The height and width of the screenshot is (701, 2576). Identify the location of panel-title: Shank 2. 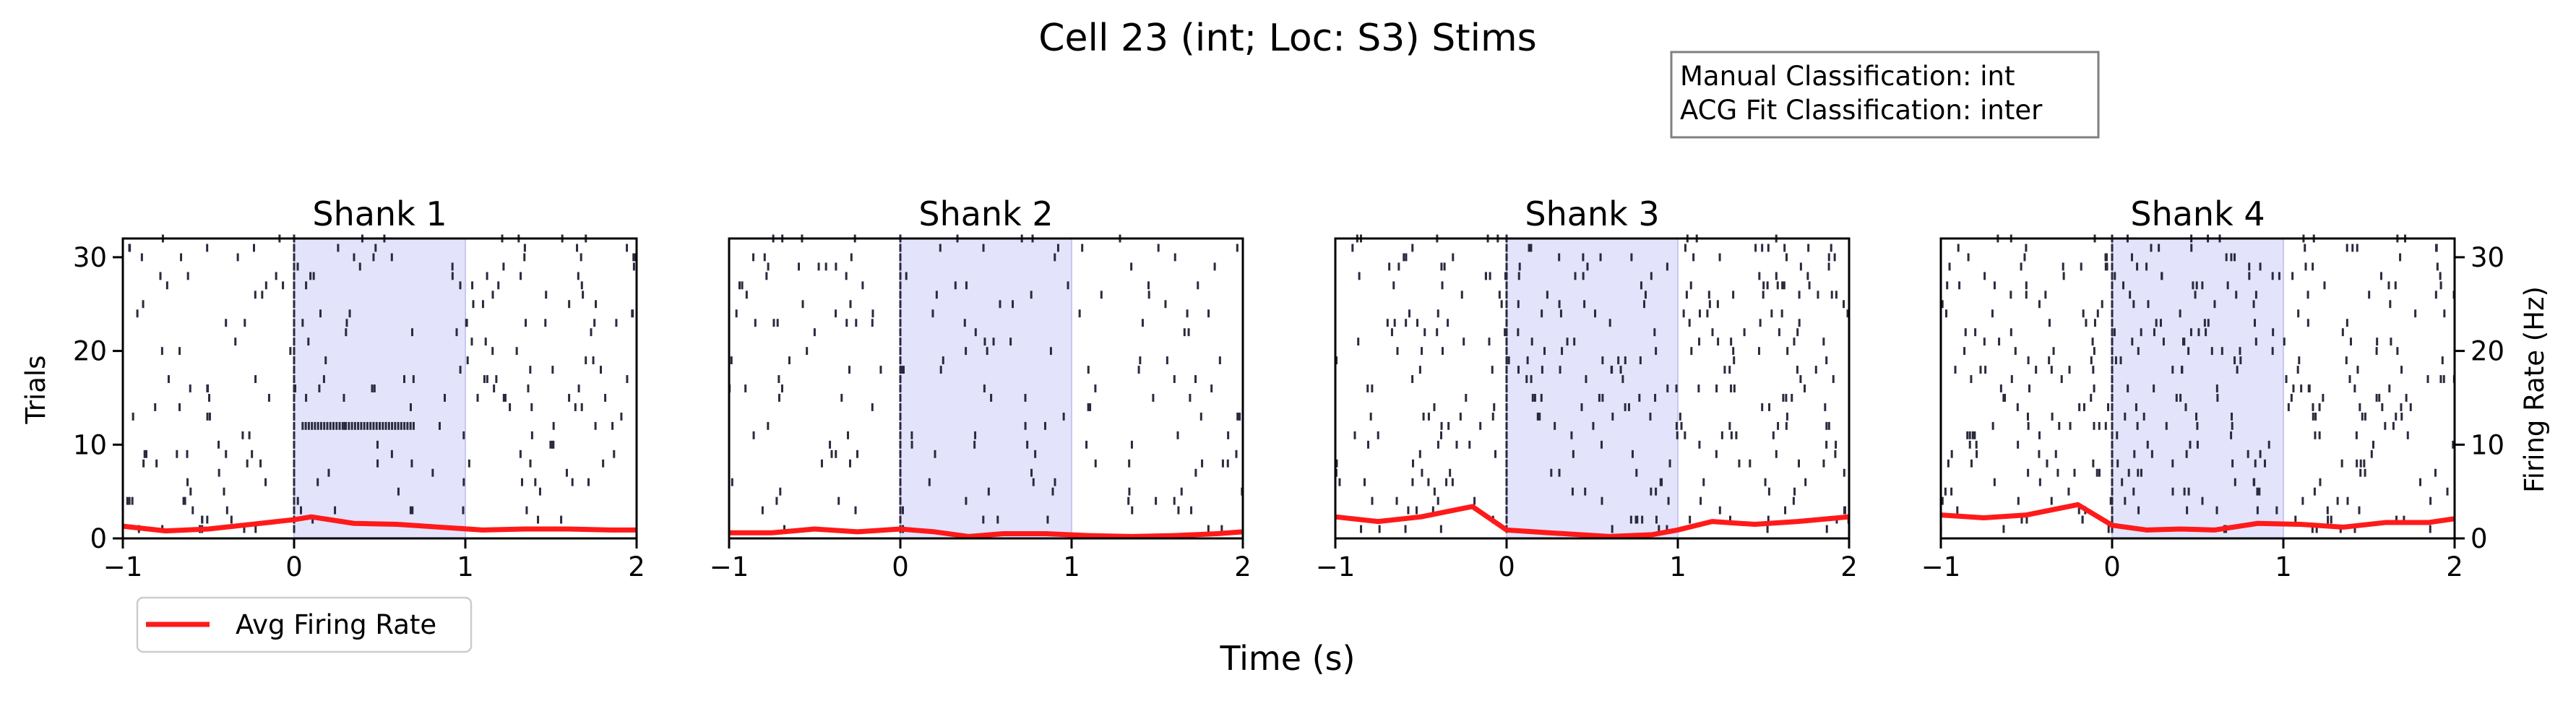
(985, 213).